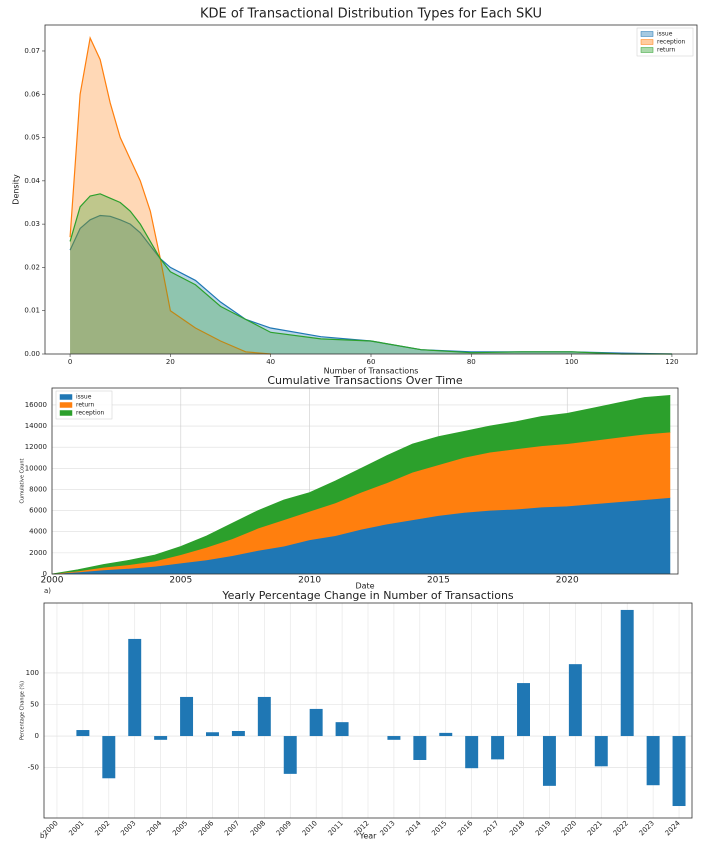 This screenshot has width=704, height=841. I want to click on y-axis-label: Cumulative Count, so click(23, 480).